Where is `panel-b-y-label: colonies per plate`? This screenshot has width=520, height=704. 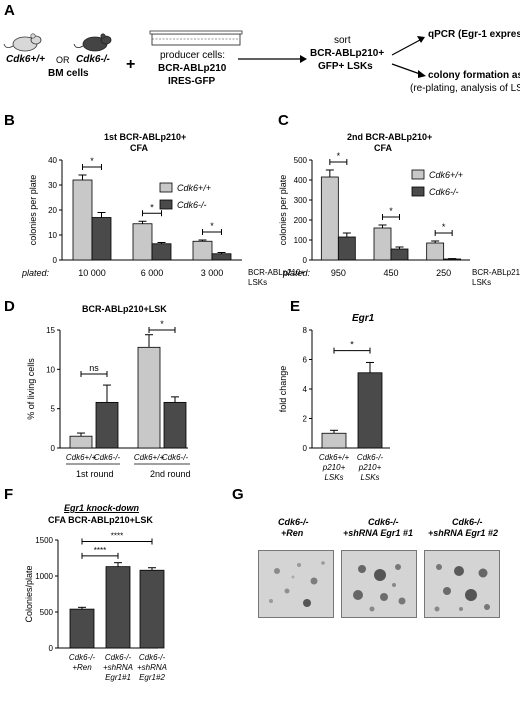 panel-b-y-label: colonies per plate is located at coordinates (33, 210).